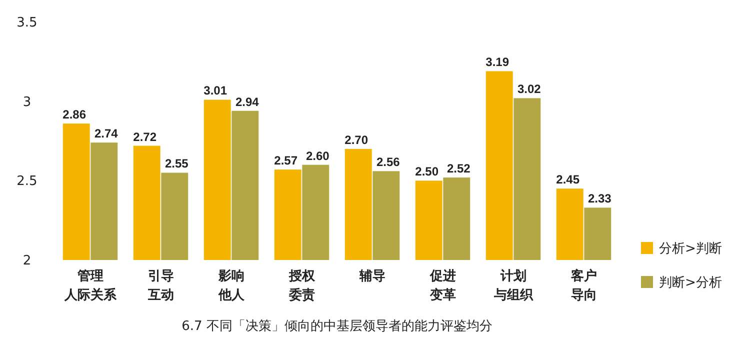  I want to click on x-tick-label: 管理人际关系, so click(90, 286).